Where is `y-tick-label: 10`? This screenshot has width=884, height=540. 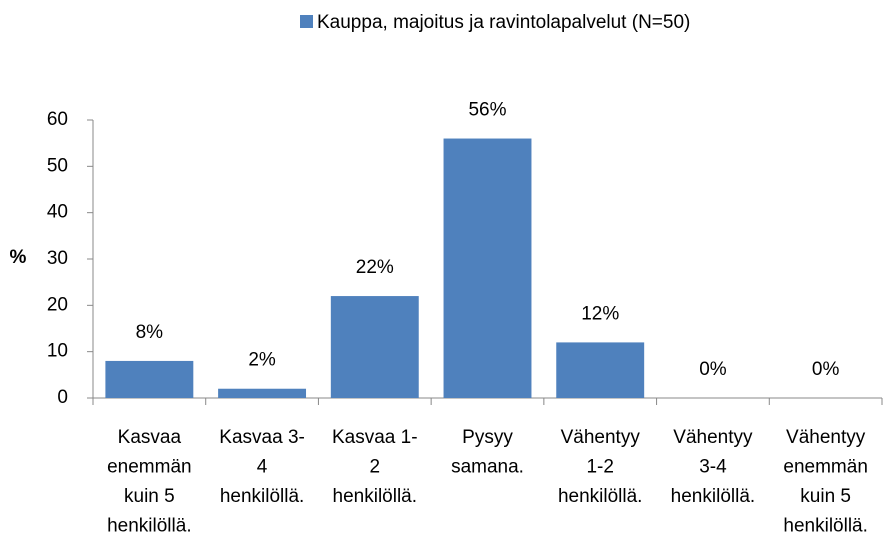
y-tick-label: 10 is located at coordinates (57, 351).